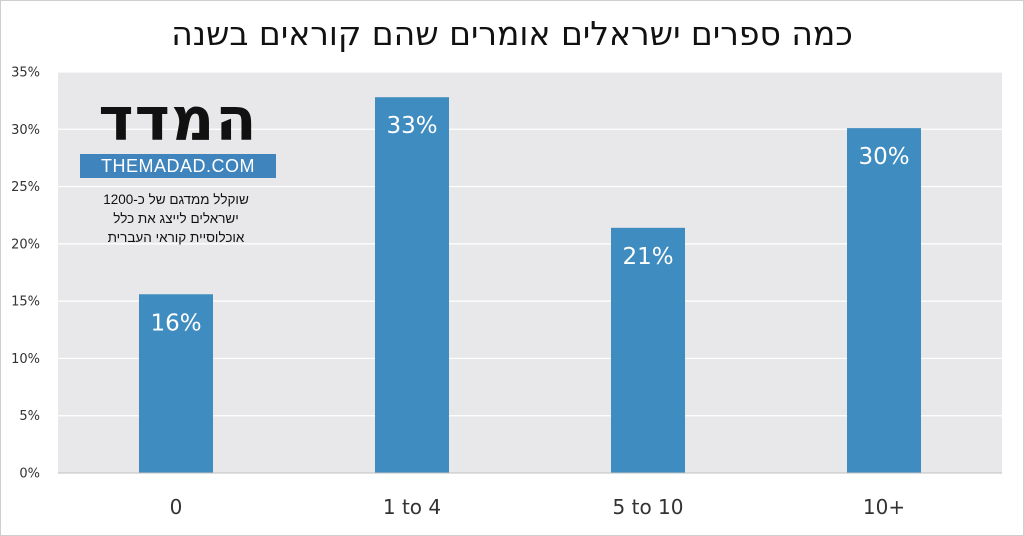 Image resolution: width=1024 pixels, height=536 pixels. I want to click on themadad-logo: המדד THEMADAD.COM, so click(178, 133).